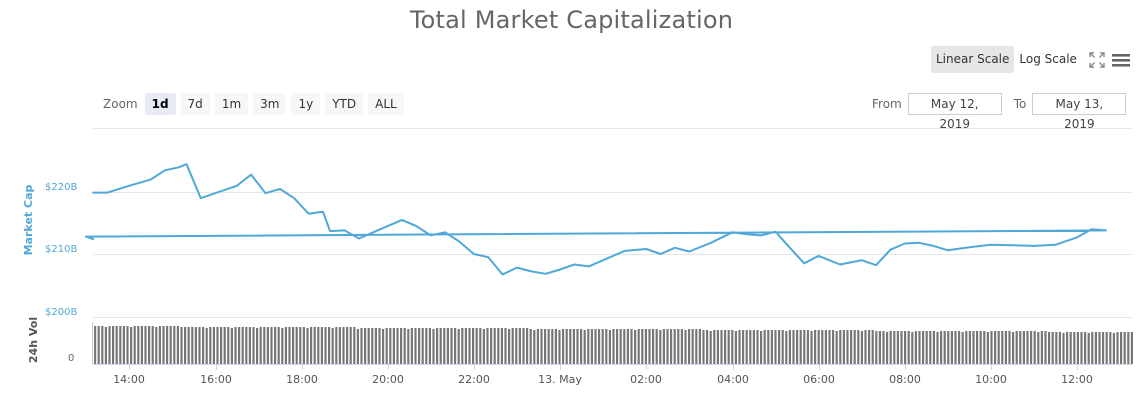 This screenshot has width=1143, height=402. Describe the element at coordinates (991, 379) in the screenshot. I see `x-tick-label: 10:00` at that location.